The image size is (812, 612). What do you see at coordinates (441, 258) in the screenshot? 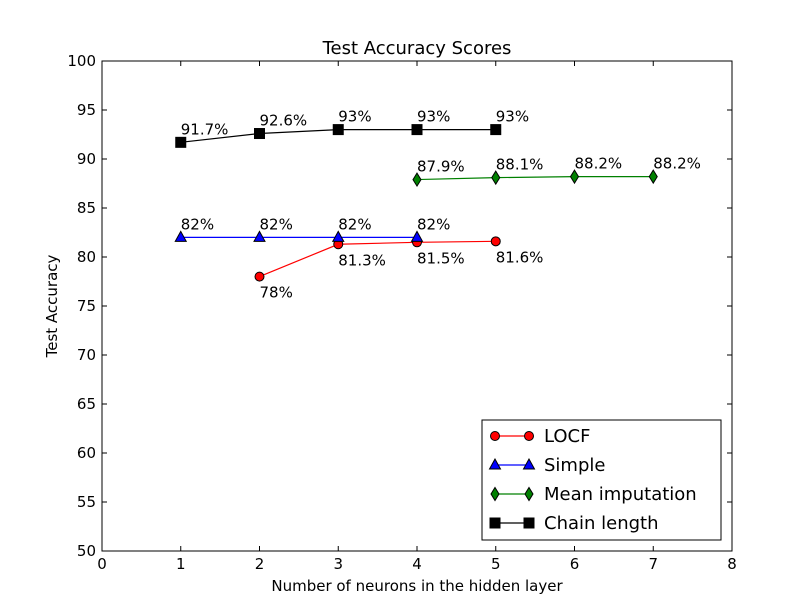
I see `data-label: 81.5%` at bounding box center [441, 258].